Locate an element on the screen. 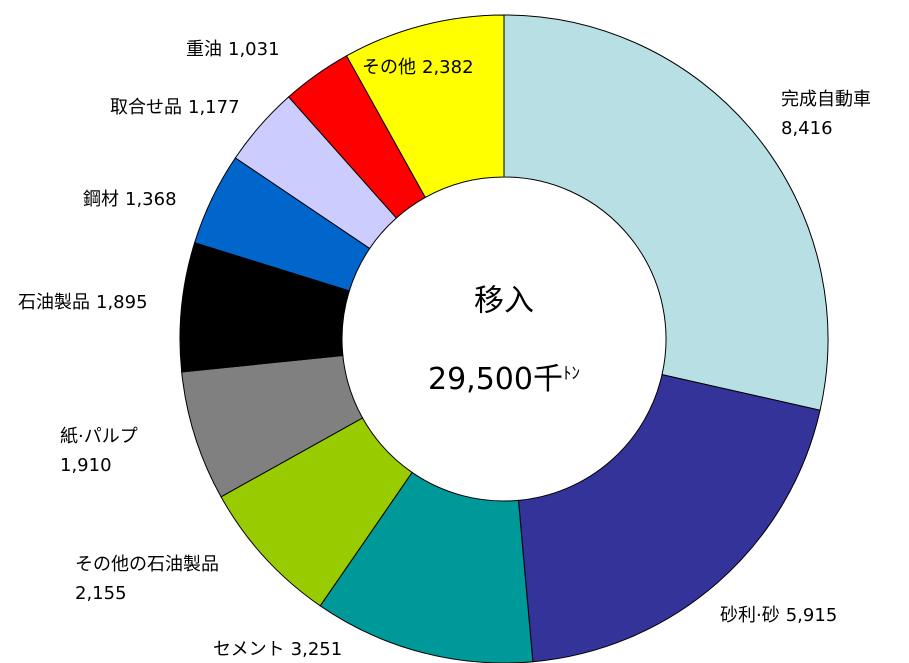 The height and width of the screenshot is (663, 909). category-label: 石油製品 is located at coordinates (54, 302).